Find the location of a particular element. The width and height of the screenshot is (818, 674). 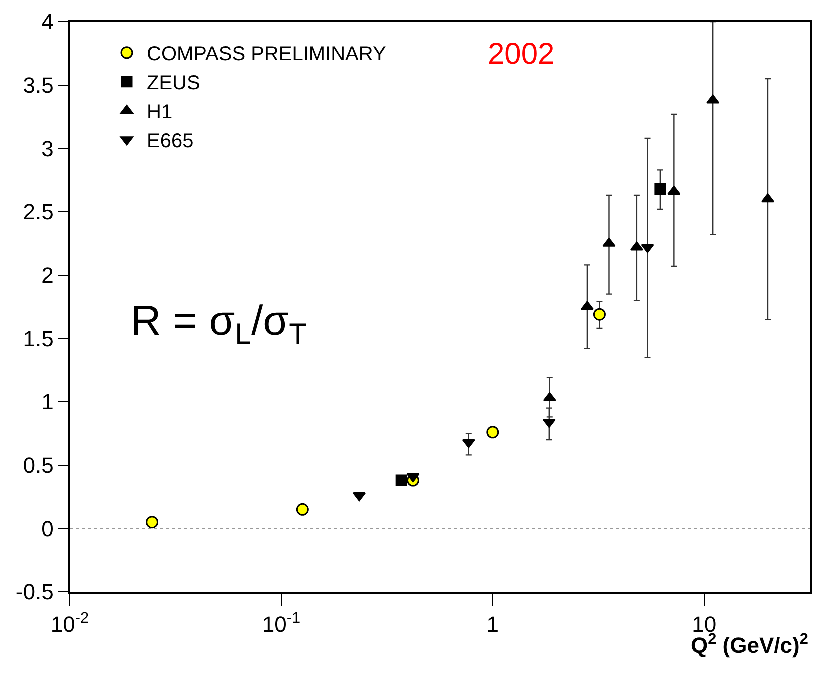

y-tick-label: 0 is located at coordinates (48, 529).